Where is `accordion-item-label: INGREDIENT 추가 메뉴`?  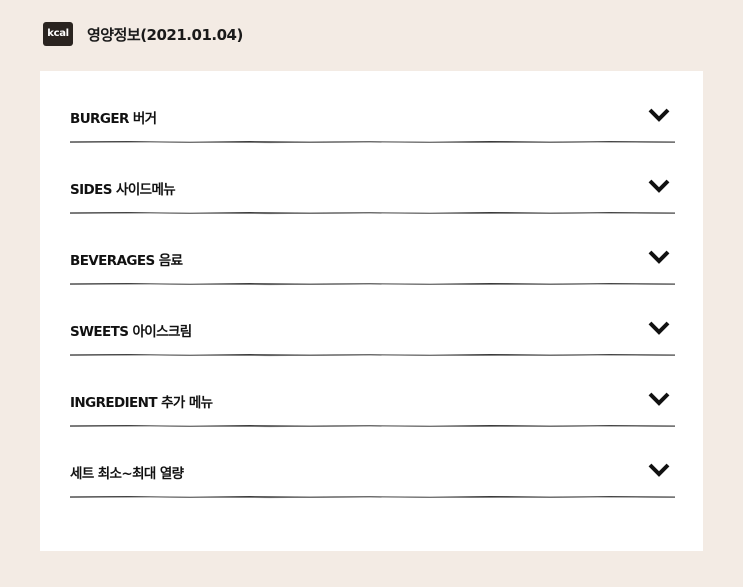 accordion-item-label: INGREDIENT 추가 메뉴 is located at coordinates (141, 403).